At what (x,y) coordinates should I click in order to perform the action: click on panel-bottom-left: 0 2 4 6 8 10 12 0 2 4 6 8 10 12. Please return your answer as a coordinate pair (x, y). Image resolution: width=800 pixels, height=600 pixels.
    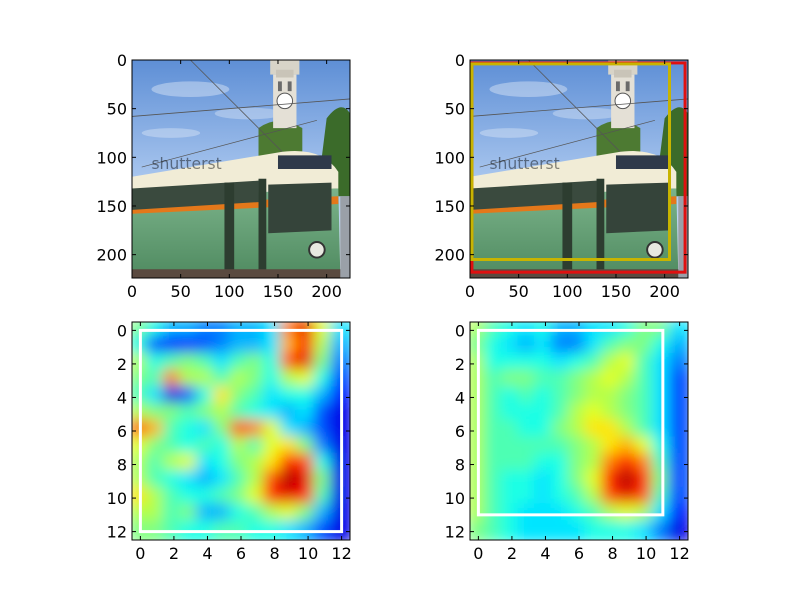
    Looking at the image, I should click on (229, 442).